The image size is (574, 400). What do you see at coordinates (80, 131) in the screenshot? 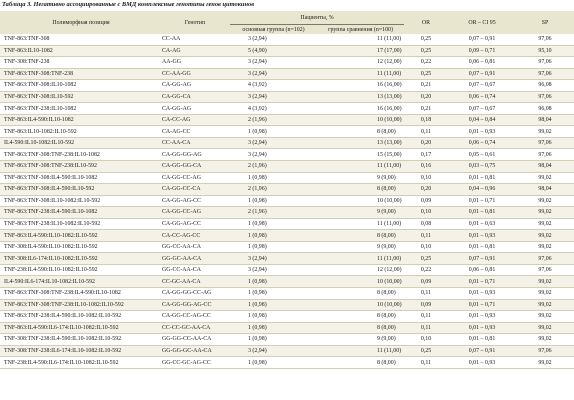
I see `cell-position: TNF-863:IL10-1082:IL10-592` at bounding box center [80, 131].